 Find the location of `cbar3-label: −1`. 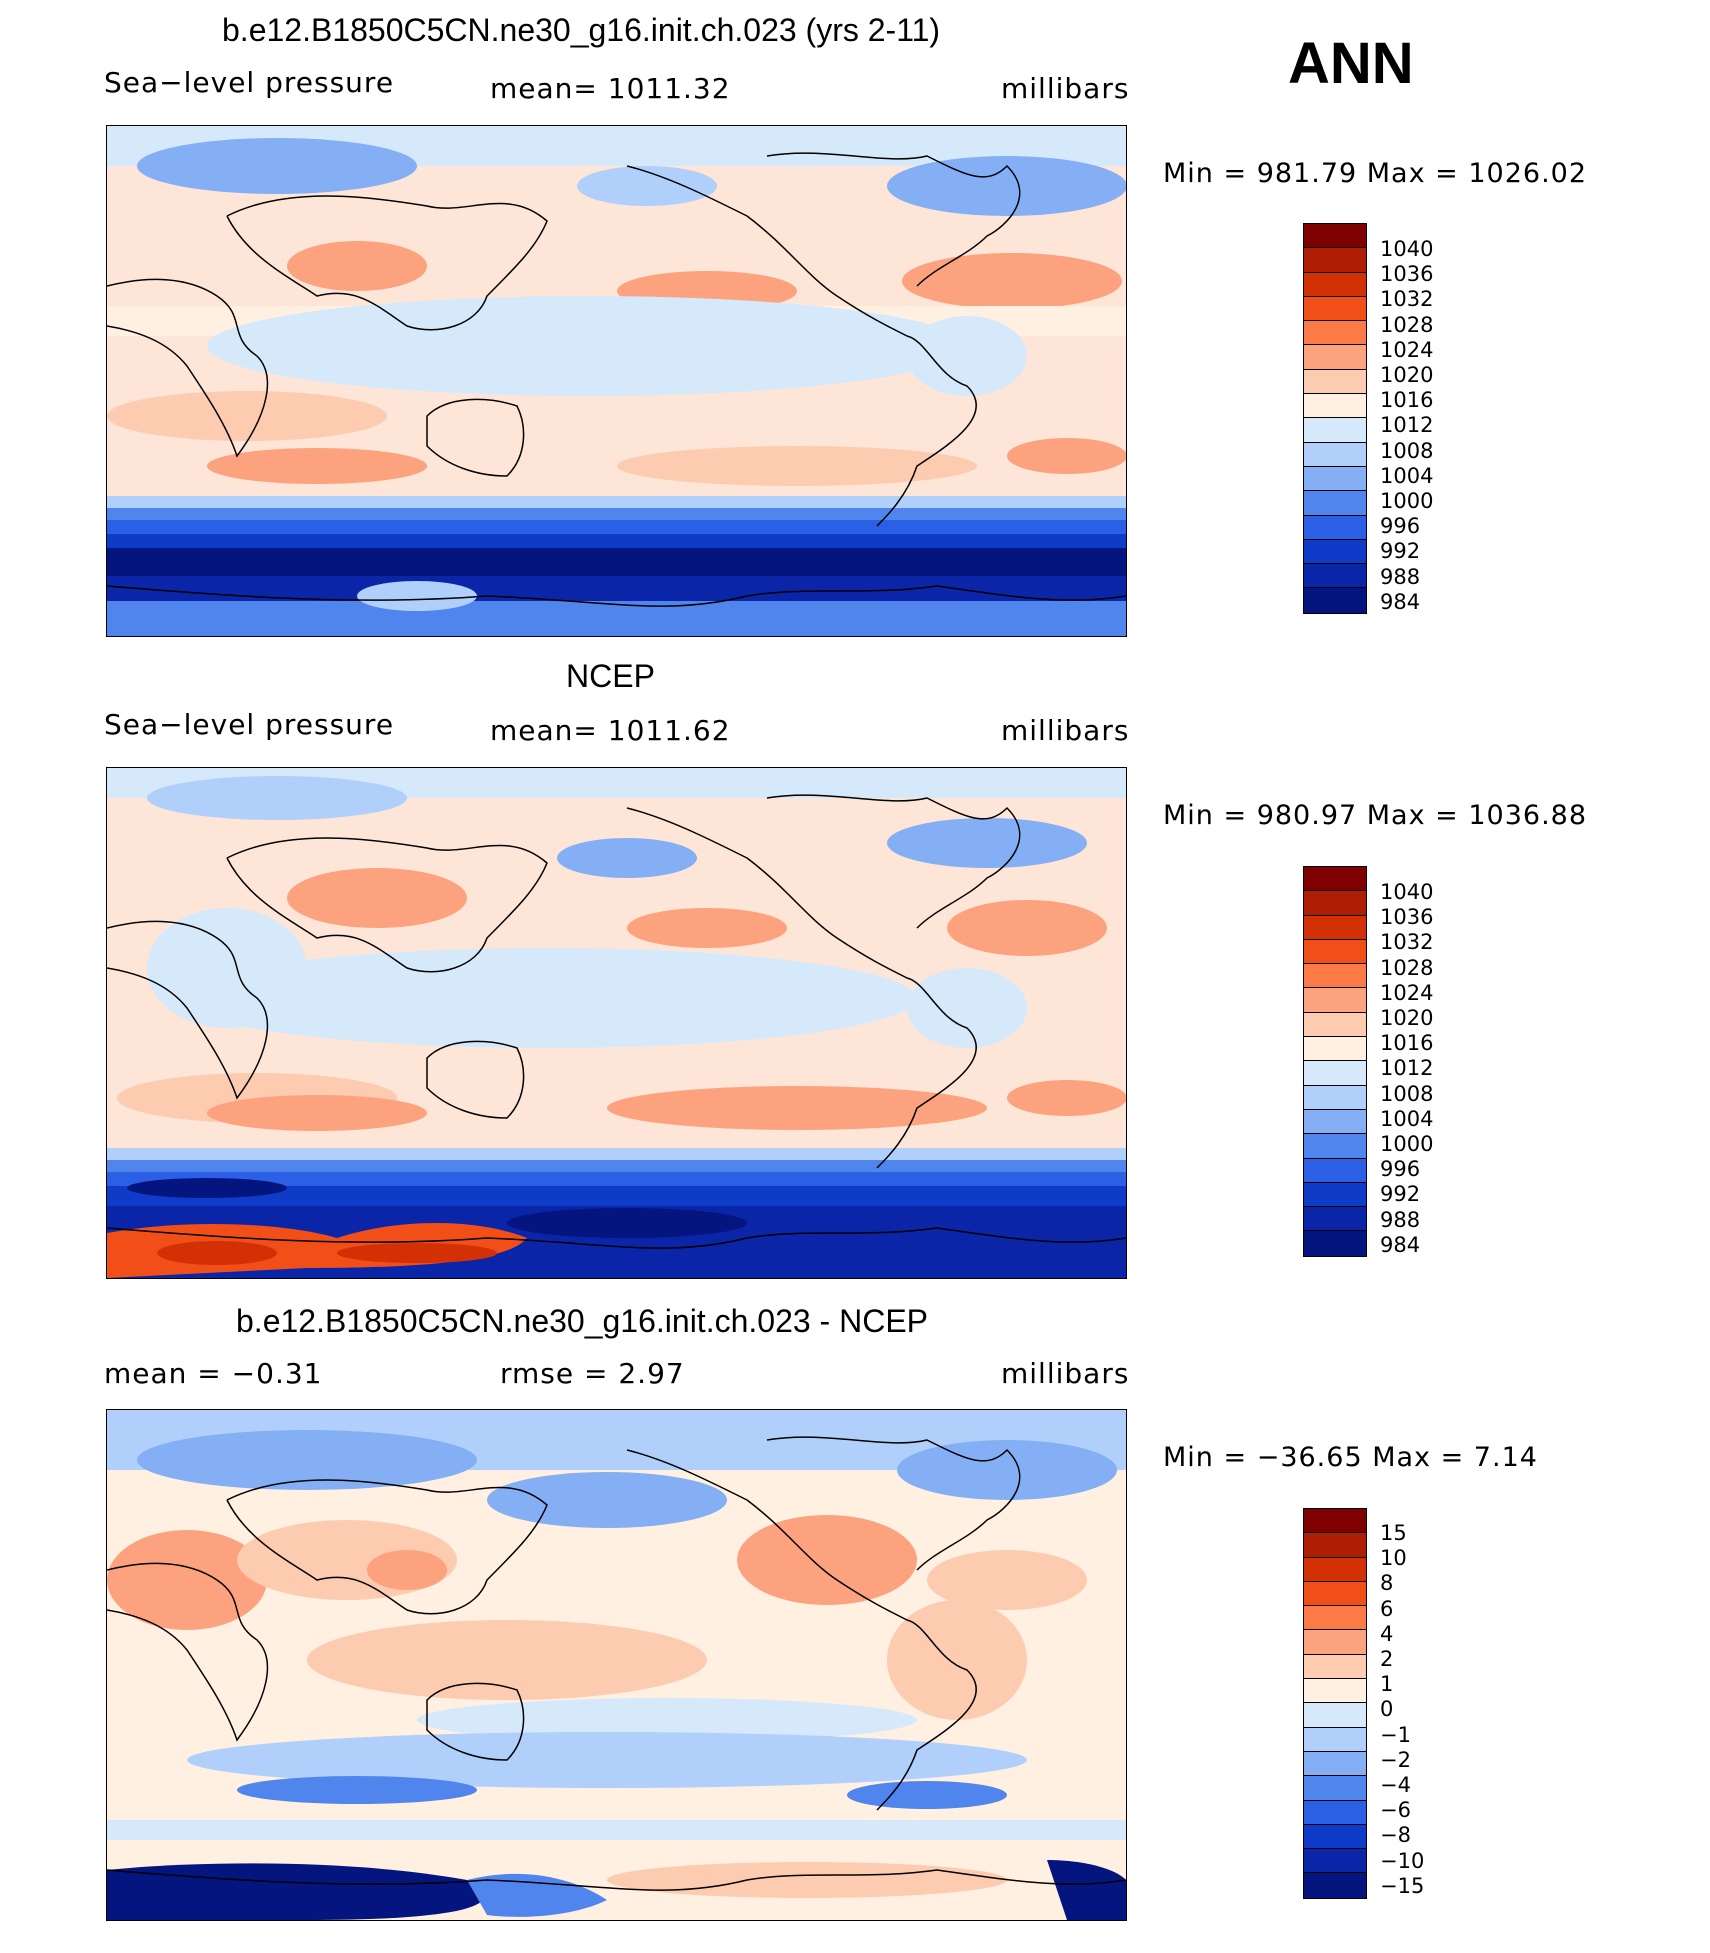

cbar3-label: −1 is located at coordinates (1395, 1734).